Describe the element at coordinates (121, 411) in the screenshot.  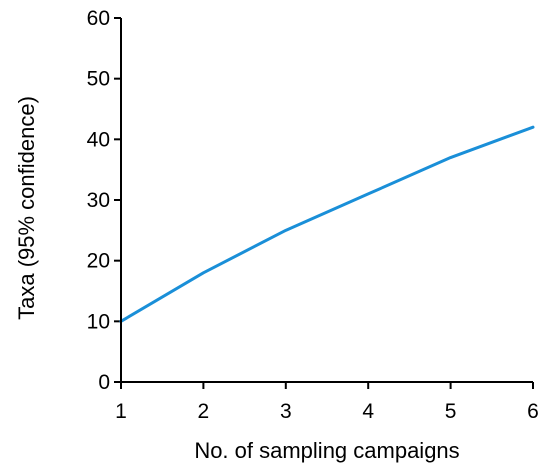
I see `x-tick-label: 1` at that location.